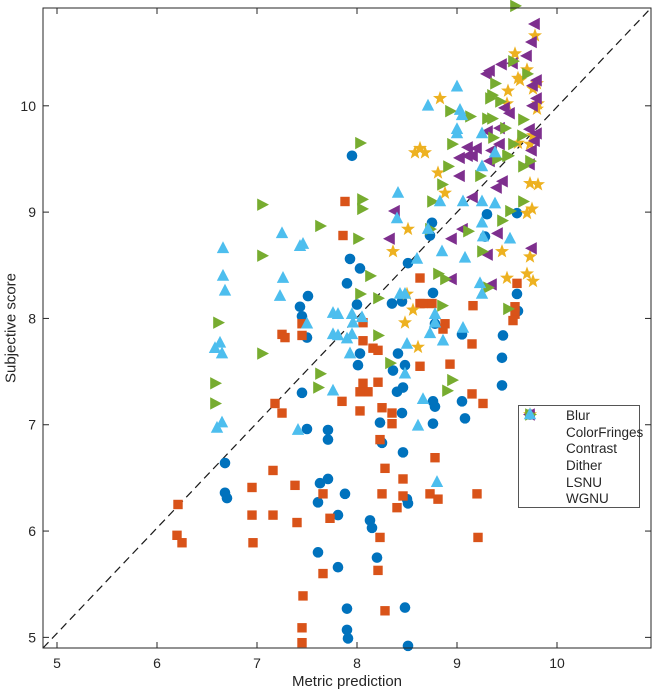 Image resolution: width=656 pixels, height=696 pixels. Describe the element at coordinates (11, 328) in the screenshot. I see `y-axis-label: Subjective score` at that location.